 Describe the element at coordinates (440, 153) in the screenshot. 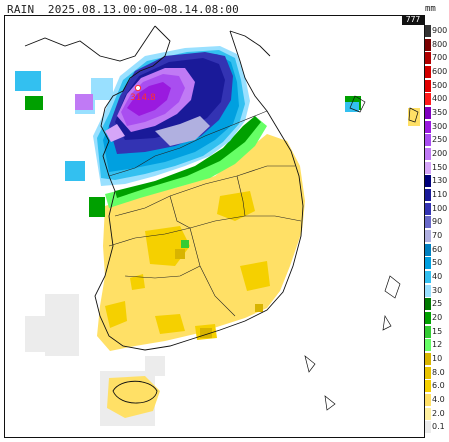

I see `legend-label: 200` at that location.